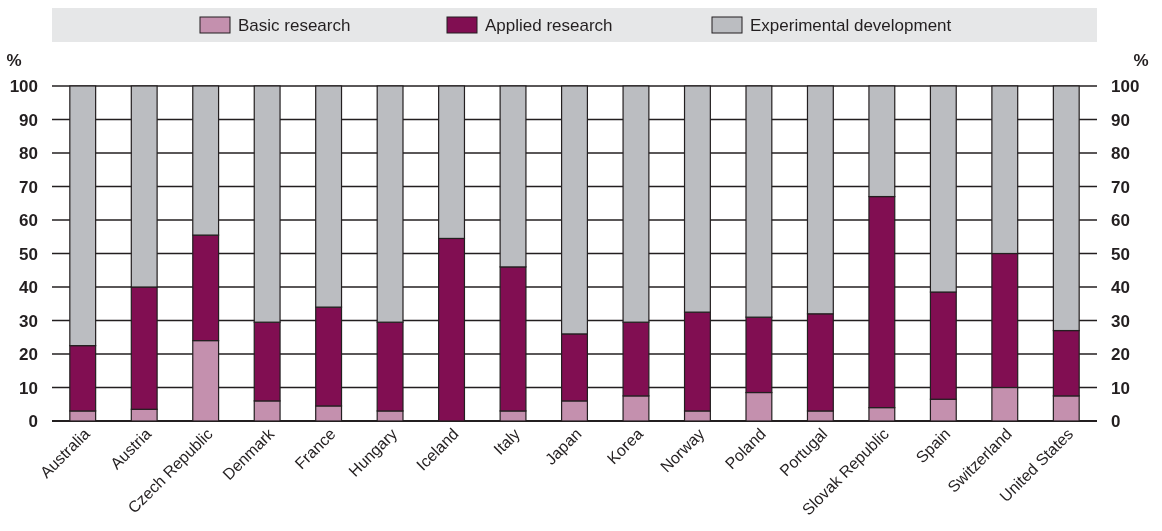  Describe the element at coordinates (28, 153) in the screenshot. I see `y-tick-label: 80` at that location.